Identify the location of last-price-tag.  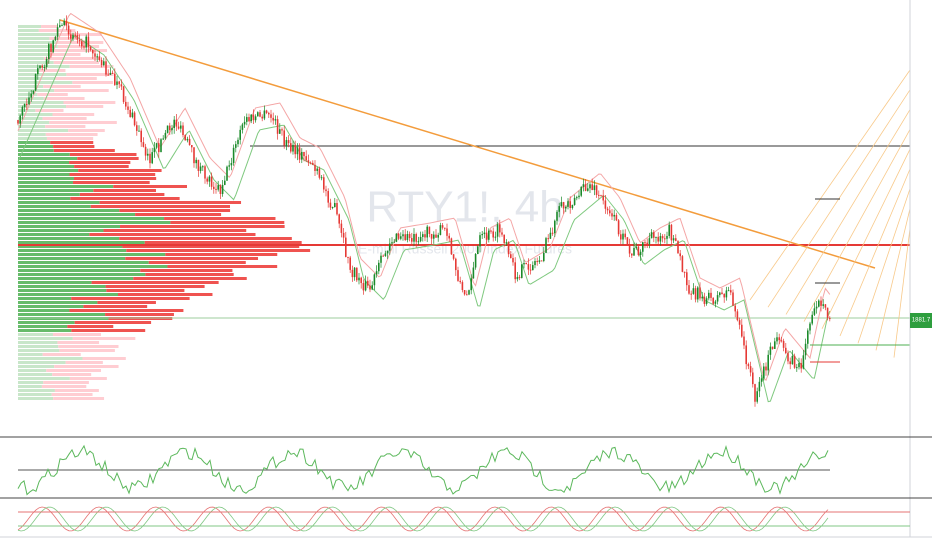
(921, 320).